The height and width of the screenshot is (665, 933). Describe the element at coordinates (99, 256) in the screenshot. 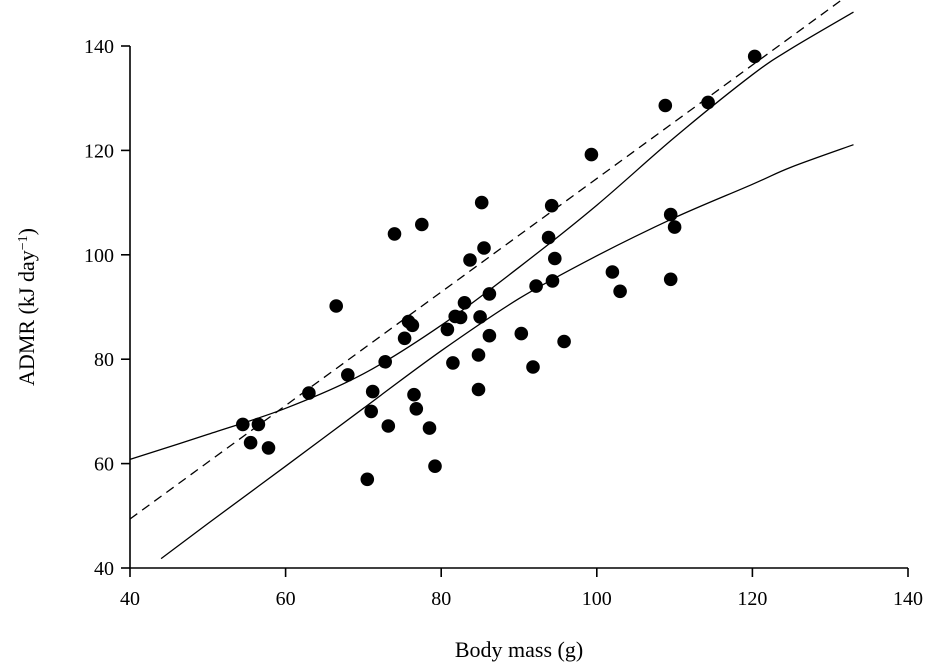

I see `y-tick-label: 100` at that location.